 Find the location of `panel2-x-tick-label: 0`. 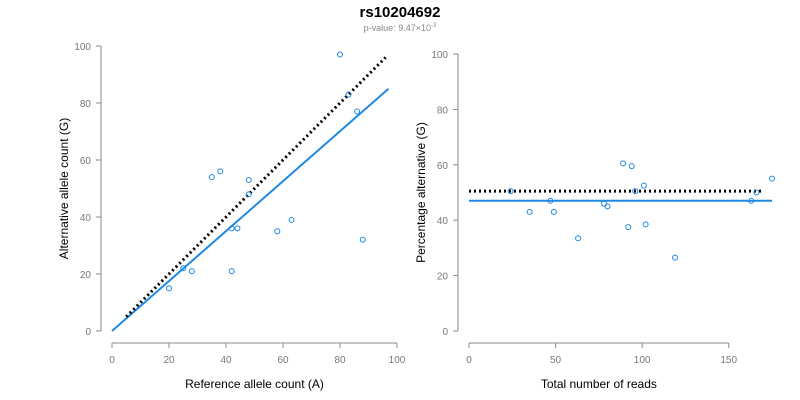

panel2-x-tick-label: 0 is located at coordinates (469, 360).